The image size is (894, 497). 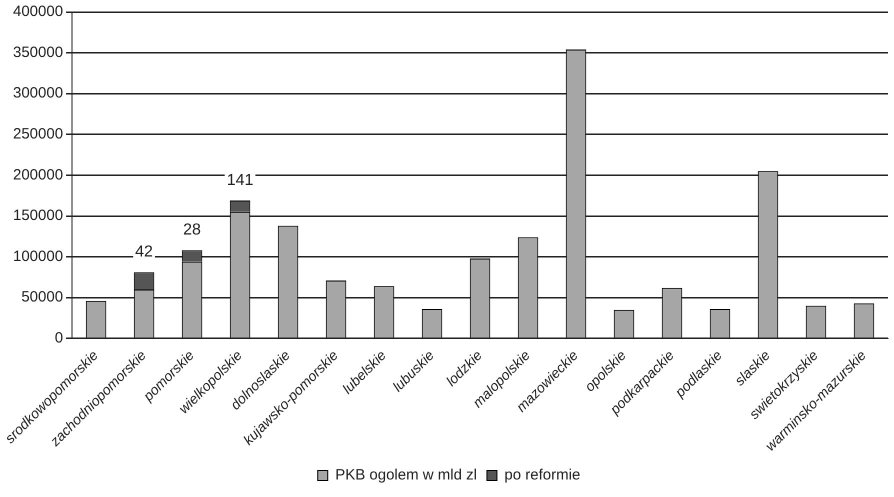 What do you see at coordinates (192, 230) in the screenshot?
I see `annotation: 28` at bounding box center [192, 230].